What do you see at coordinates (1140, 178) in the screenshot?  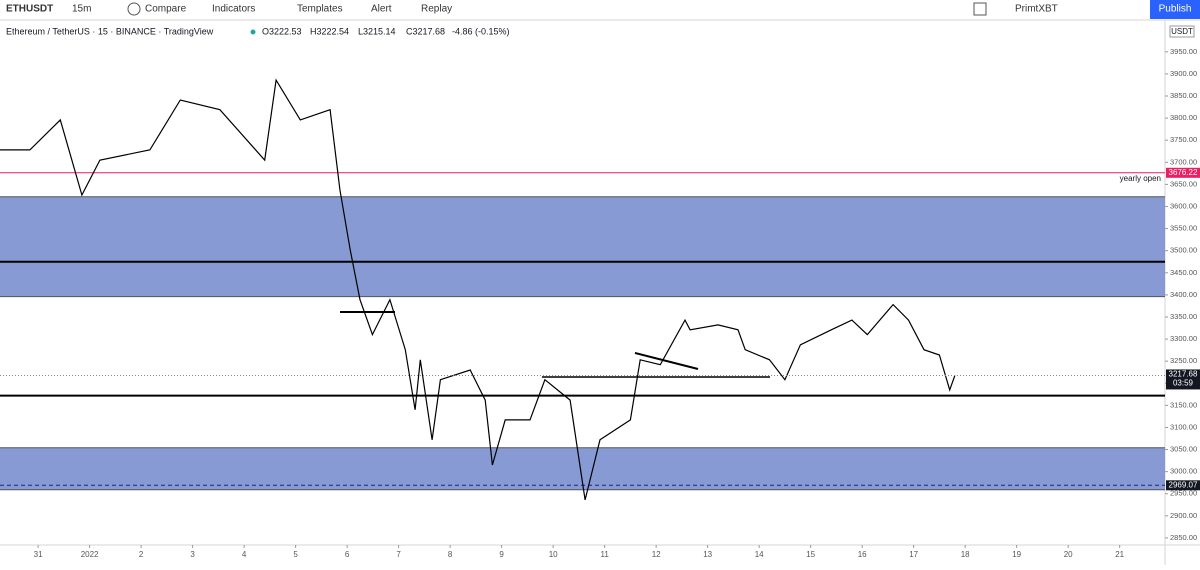 I see `yearly-open-note: yearly open` at bounding box center [1140, 178].